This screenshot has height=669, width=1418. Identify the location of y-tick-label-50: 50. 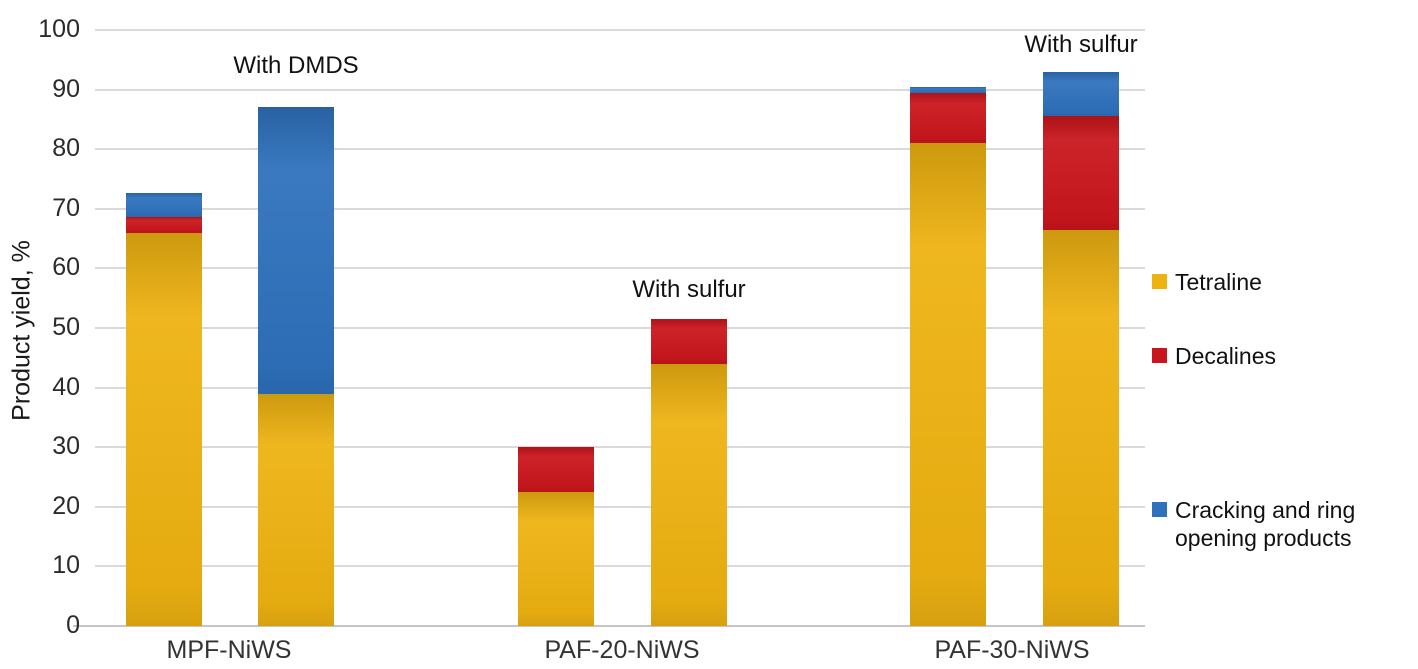
(66, 327).